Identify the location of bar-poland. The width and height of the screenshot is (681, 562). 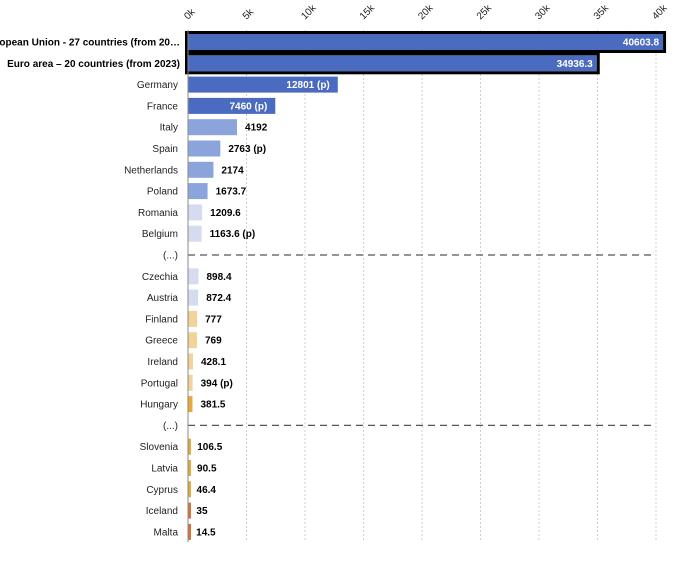
(198, 191).